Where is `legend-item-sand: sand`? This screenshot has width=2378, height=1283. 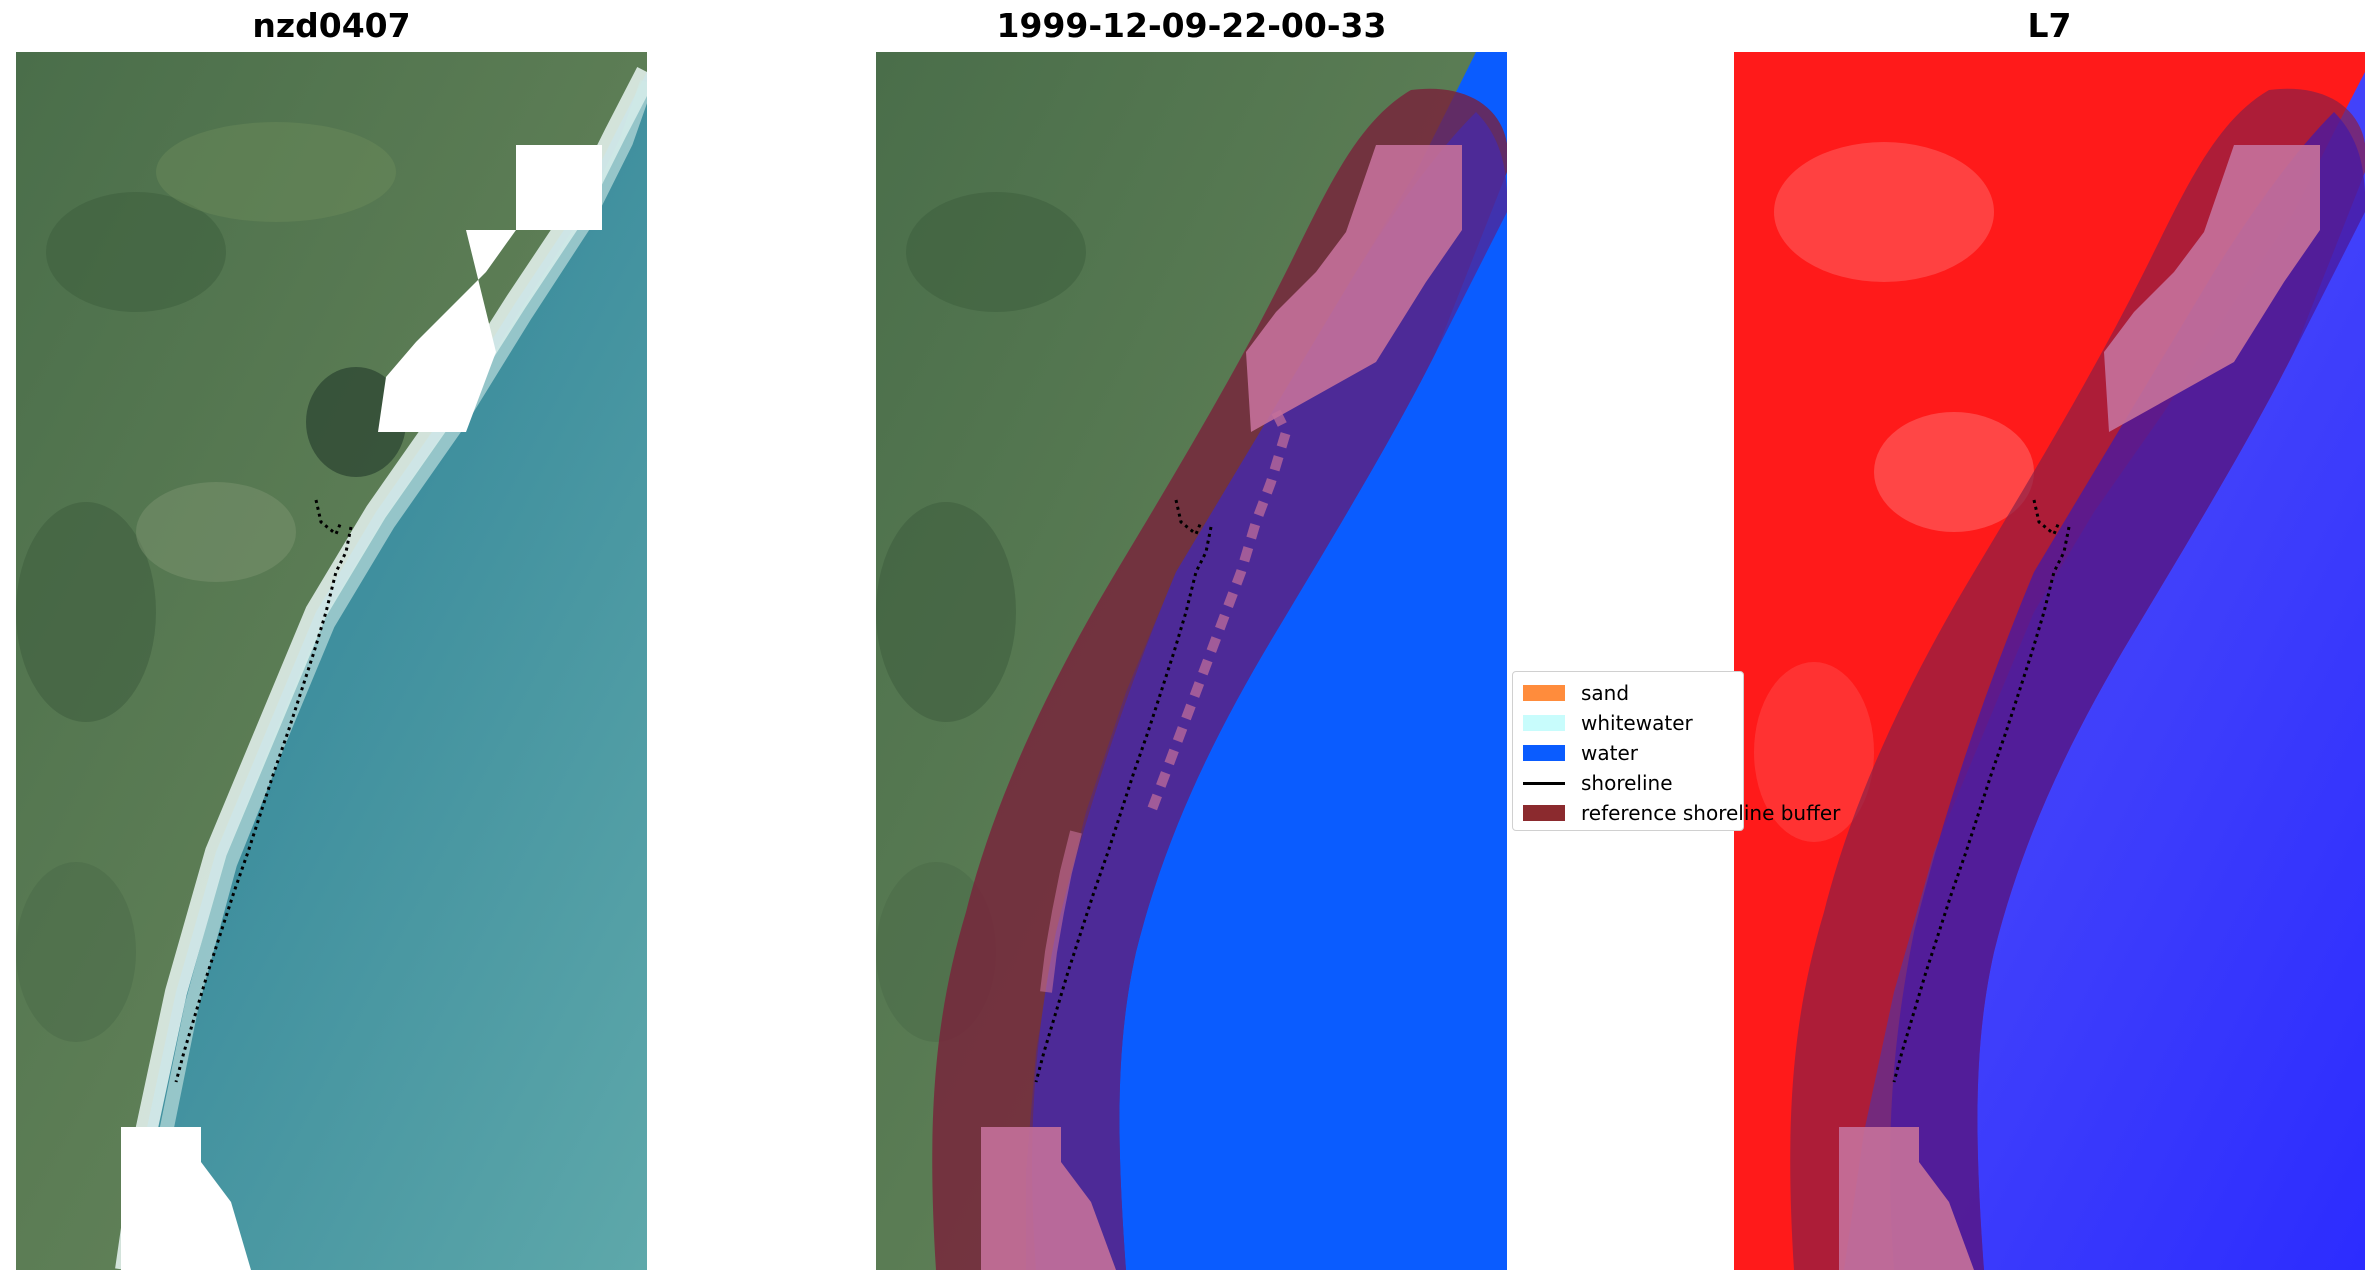 legend-item-sand: sand is located at coordinates (1576, 693).